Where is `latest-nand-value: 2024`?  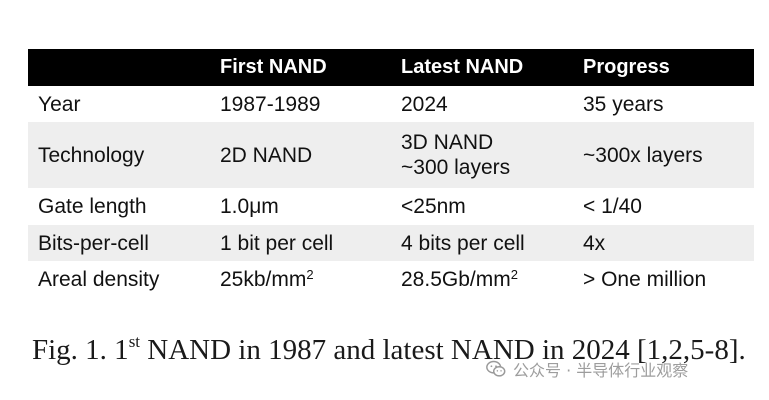 latest-nand-value: 2024 is located at coordinates (424, 104).